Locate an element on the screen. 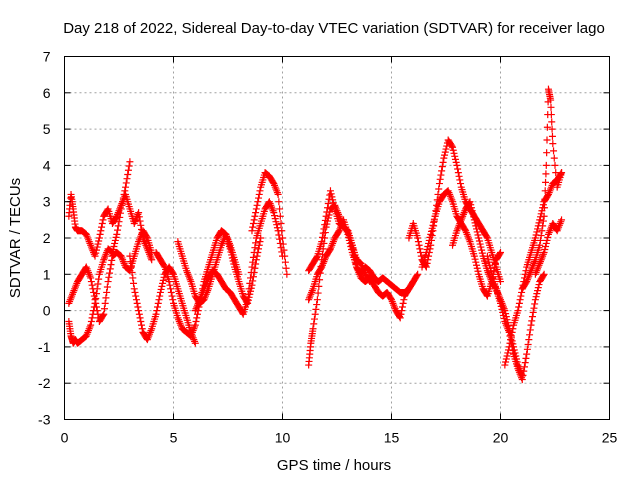 The height and width of the screenshot is (480, 640). y-axis-label: SDTVAR / TECUs is located at coordinates (15, 238).